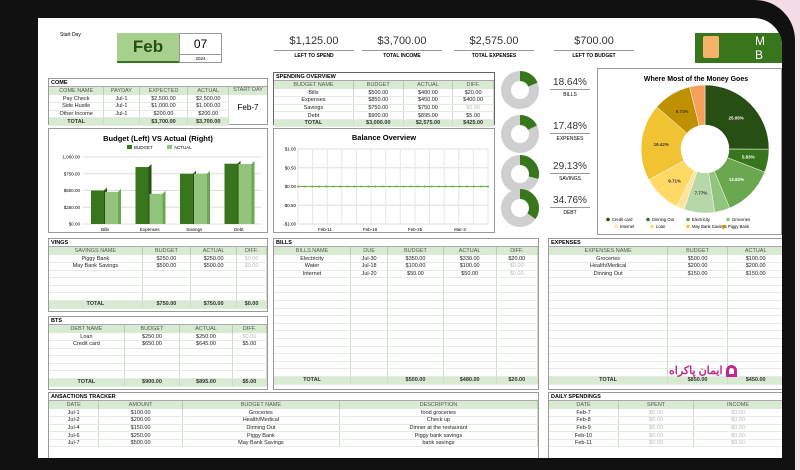 The width and height of the screenshot is (800, 470). What do you see at coordinates (609, 266) in the screenshot?
I see `table-cell: Health/Medical` at bounding box center [609, 266].